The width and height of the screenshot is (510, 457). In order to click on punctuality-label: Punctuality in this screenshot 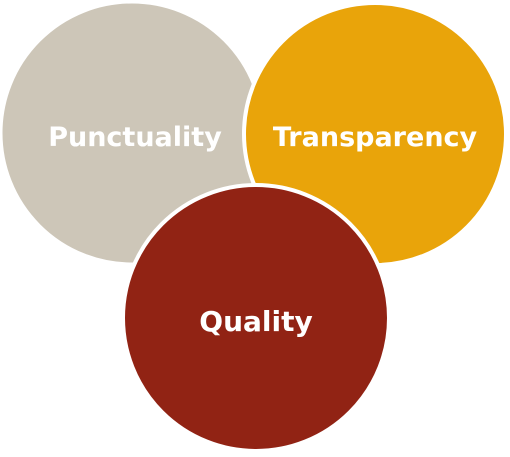, I will do `click(135, 137)`.